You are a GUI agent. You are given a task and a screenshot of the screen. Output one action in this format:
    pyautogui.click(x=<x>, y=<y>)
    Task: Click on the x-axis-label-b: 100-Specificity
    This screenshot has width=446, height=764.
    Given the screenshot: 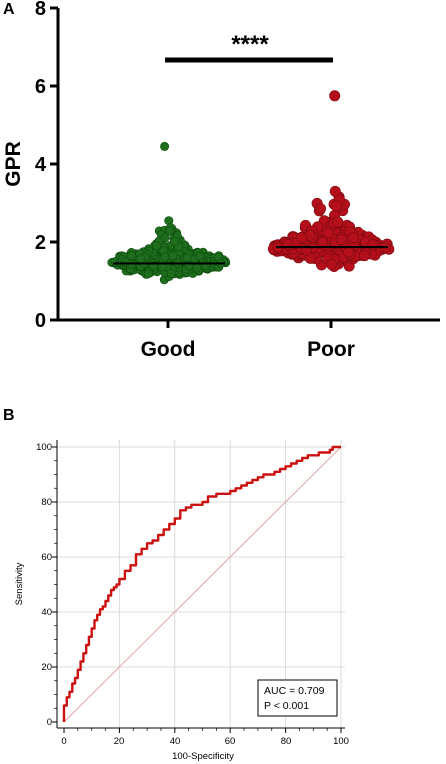 What is the action you would take?
    pyautogui.click(x=203, y=756)
    